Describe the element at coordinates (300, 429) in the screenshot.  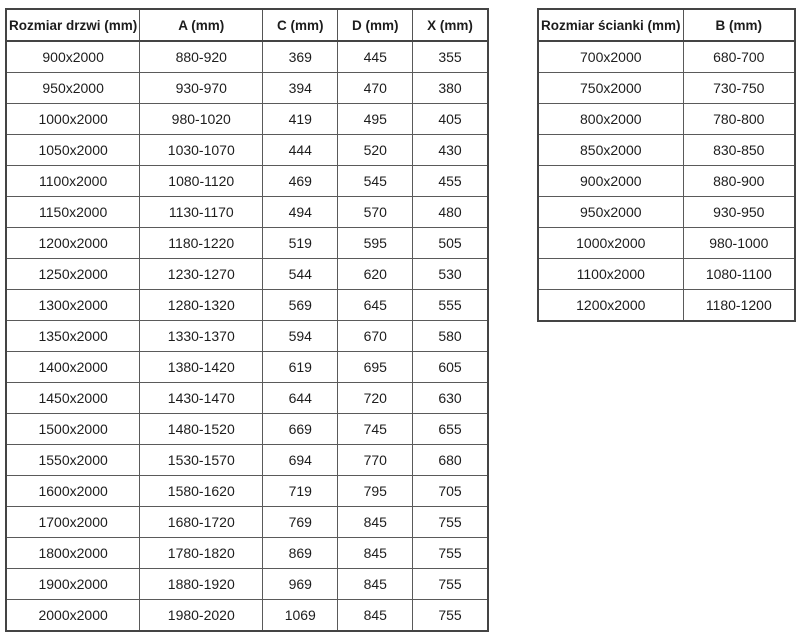
I see `table-cell: 669` at that location.